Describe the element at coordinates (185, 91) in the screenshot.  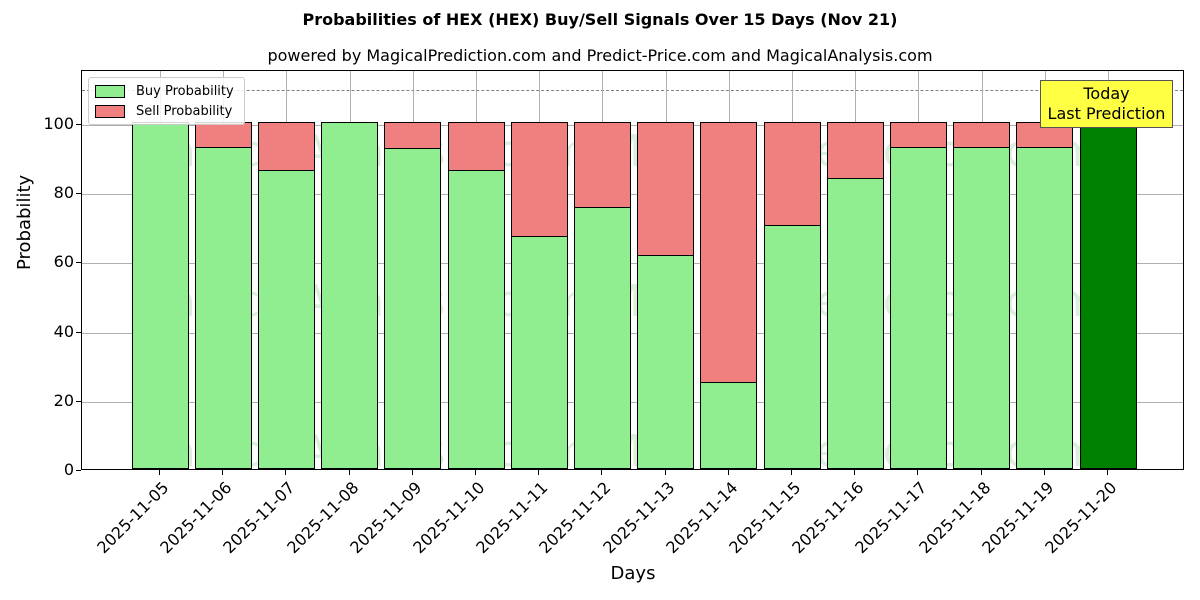
I see `legend-buy-label: Buy Probability` at that location.